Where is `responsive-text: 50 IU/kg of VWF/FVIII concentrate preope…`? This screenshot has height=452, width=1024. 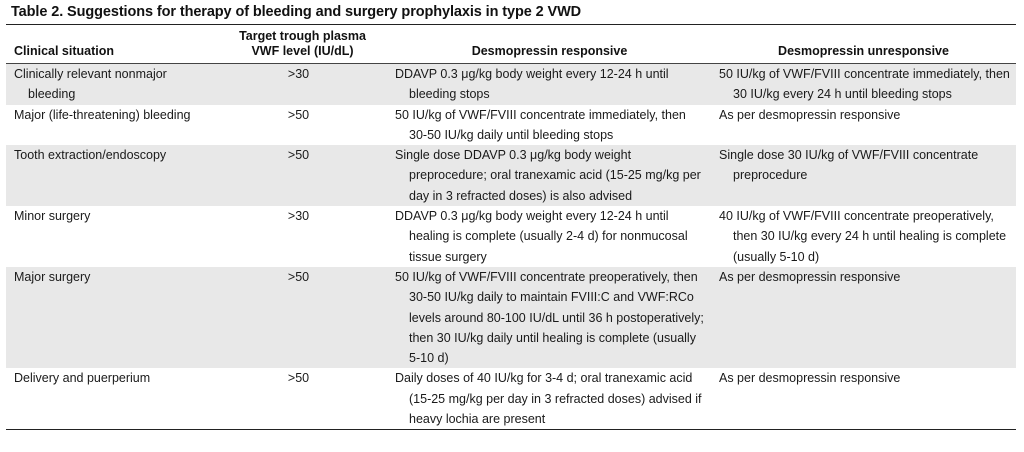
responsive-text: 50 IU/kg of VWF/FVIII concentrate preope… is located at coordinates (549, 317).